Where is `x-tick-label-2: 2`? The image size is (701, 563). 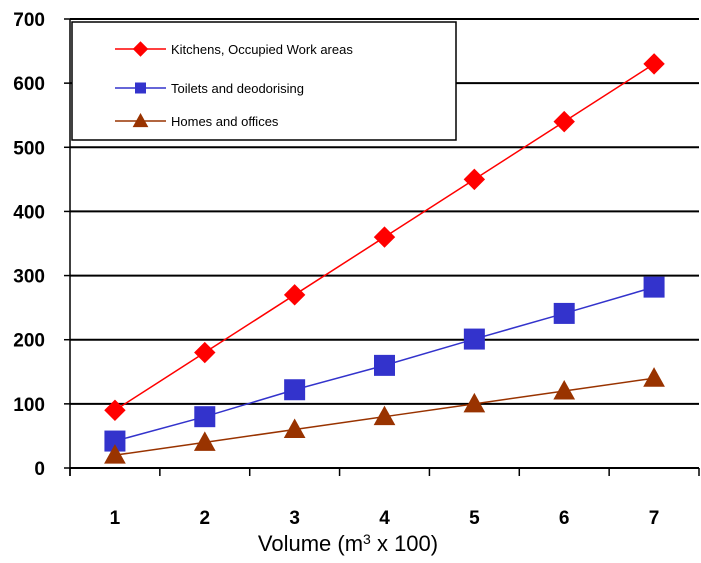
x-tick-label-2: 2 is located at coordinates (204, 518).